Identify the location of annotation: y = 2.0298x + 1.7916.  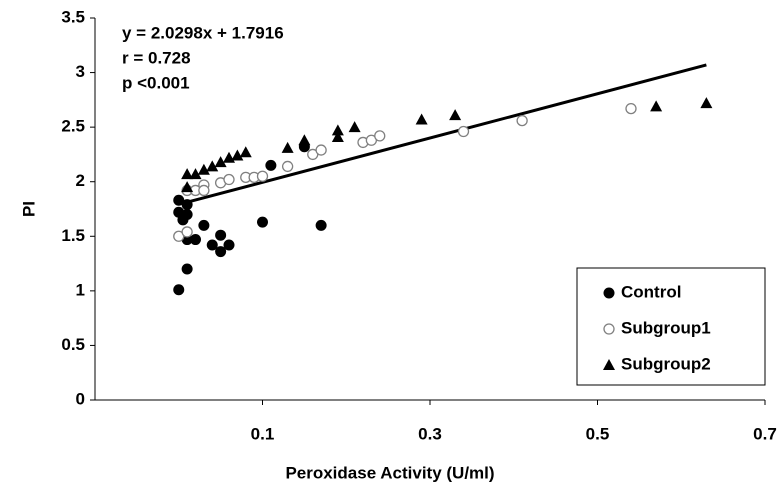
(203, 32).